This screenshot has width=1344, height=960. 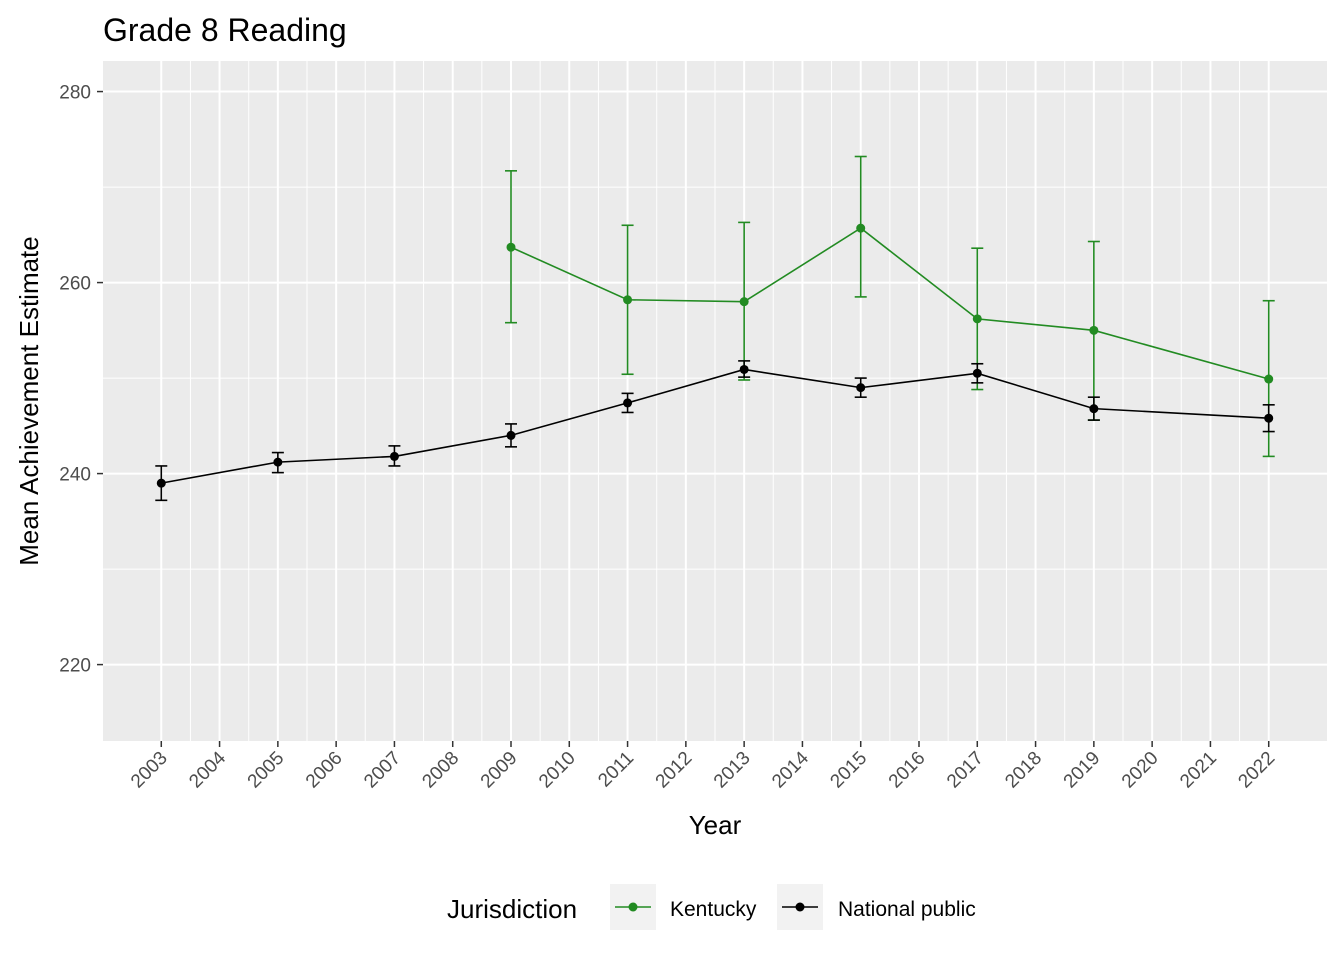 I want to click on x-tick-label: 2021, so click(x=1198, y=770).